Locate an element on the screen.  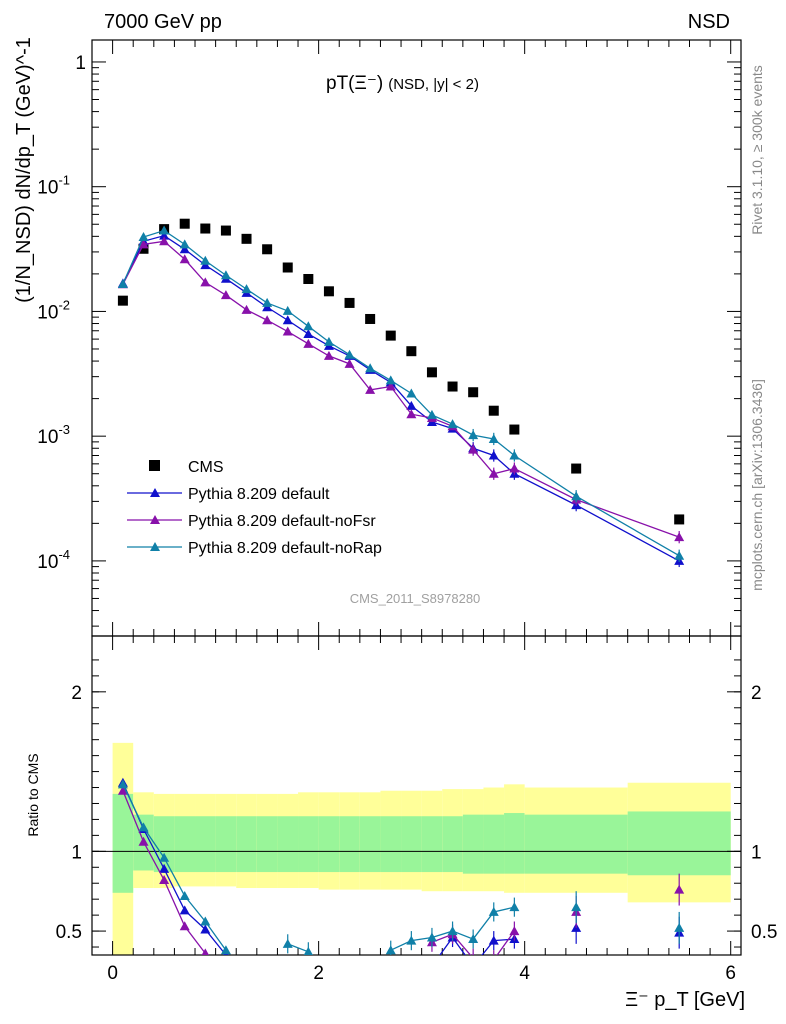
legend-label: CMS is located at coordinates (206, 467).